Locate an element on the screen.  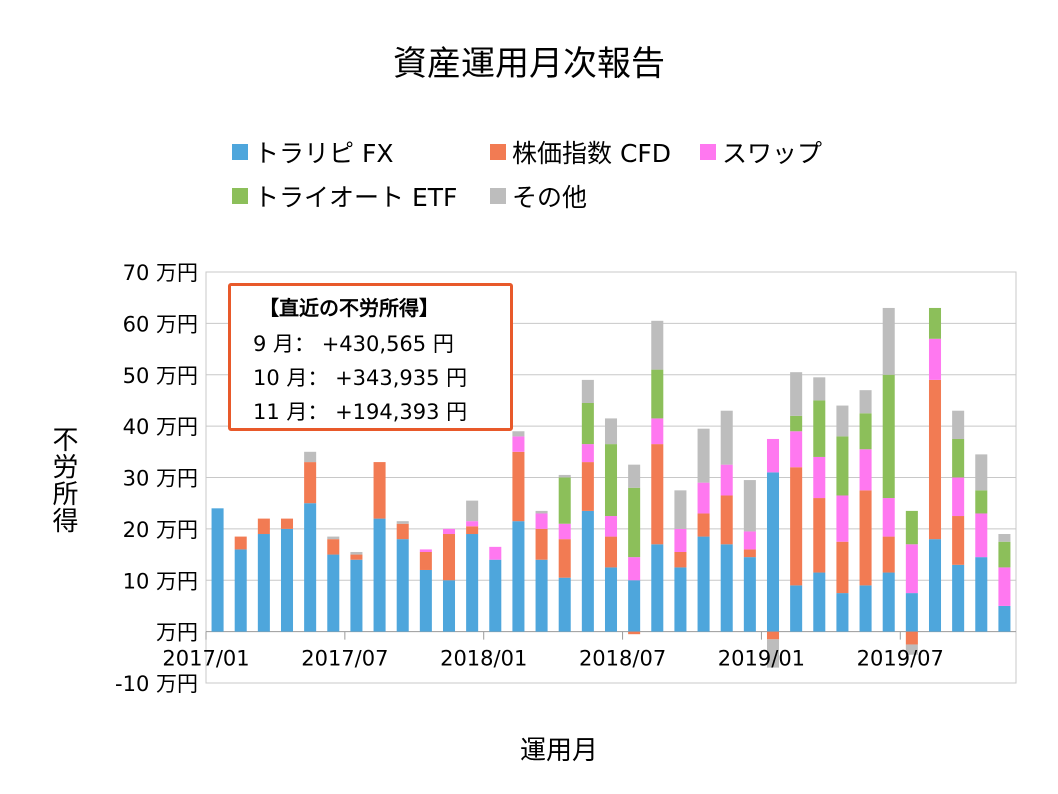
chart-title: 資産運用月次報告 is located at coordinates (529, 64).